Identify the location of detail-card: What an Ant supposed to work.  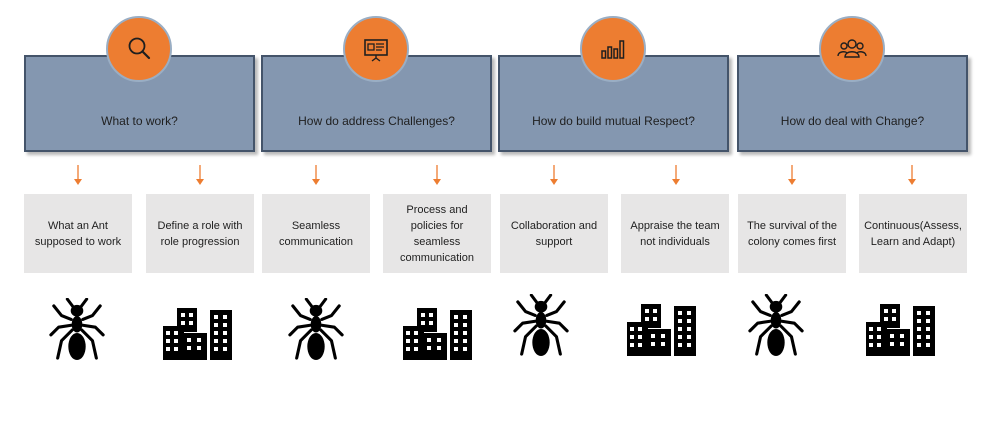
(78, 233).